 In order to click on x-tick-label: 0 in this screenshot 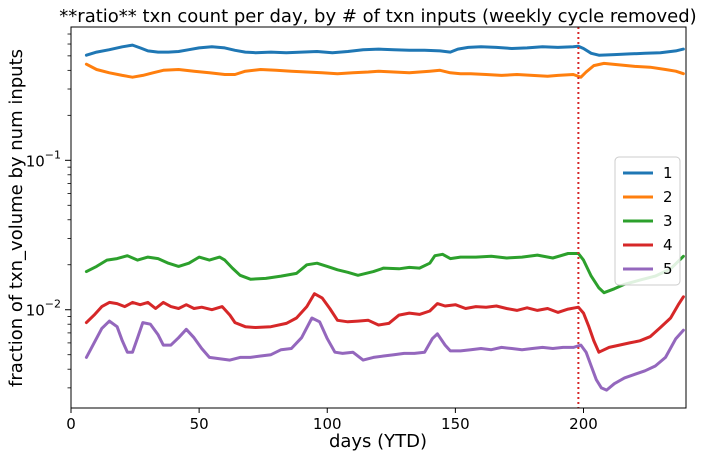, I will do `click(71, 424)`.